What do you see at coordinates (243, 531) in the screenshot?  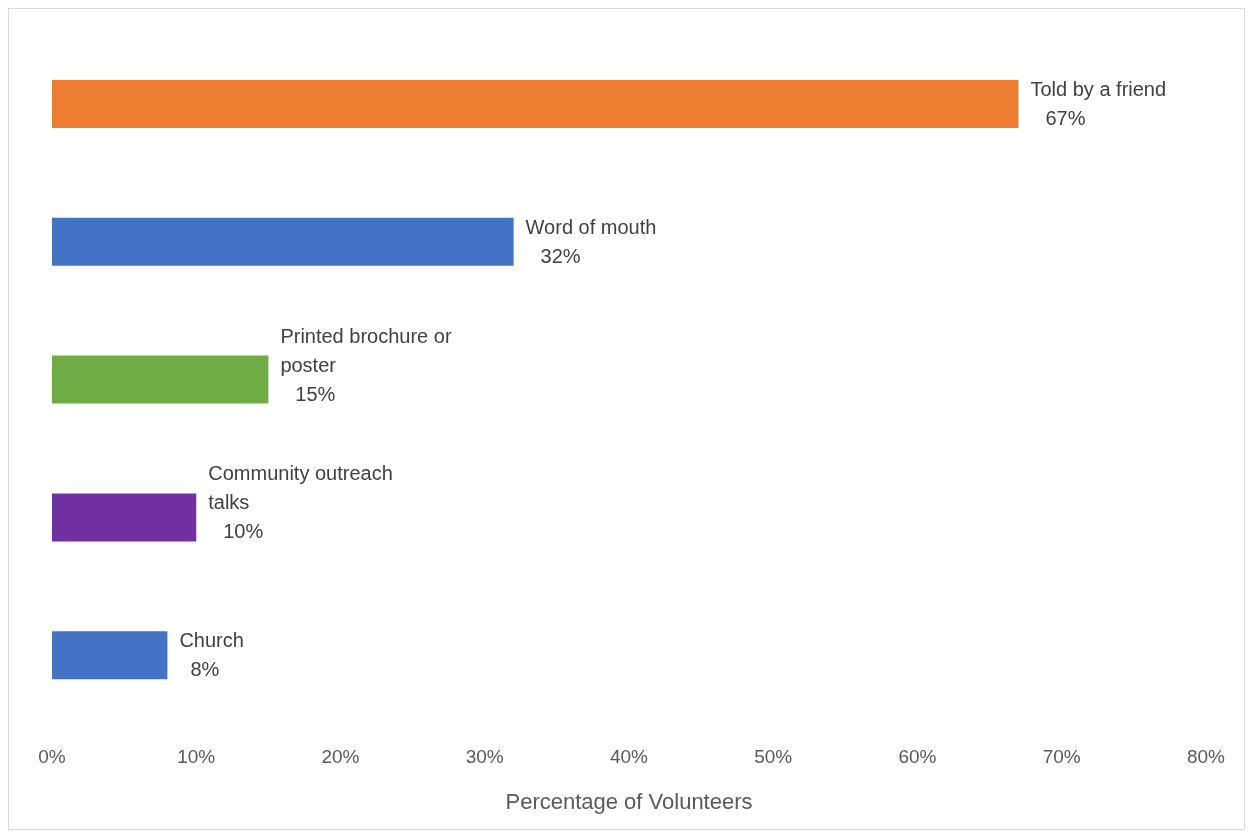 I see `data-label: 10%` at bounding box center [243, 531].